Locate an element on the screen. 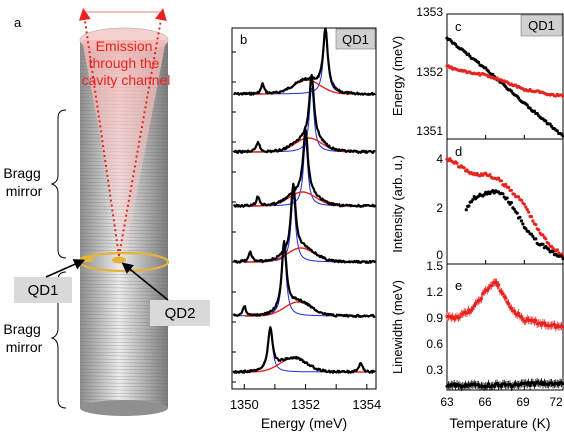 The height and width of the screenshot is (436, 564). qd1-label-box is located at coordinates (43, 290).